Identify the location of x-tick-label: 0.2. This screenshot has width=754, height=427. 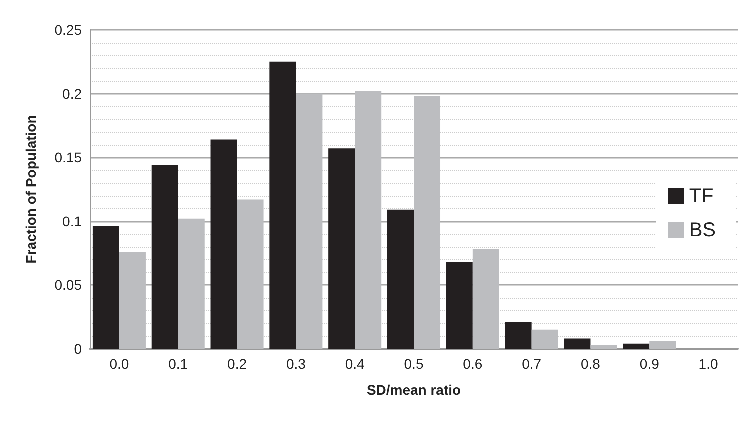
(238, 364).